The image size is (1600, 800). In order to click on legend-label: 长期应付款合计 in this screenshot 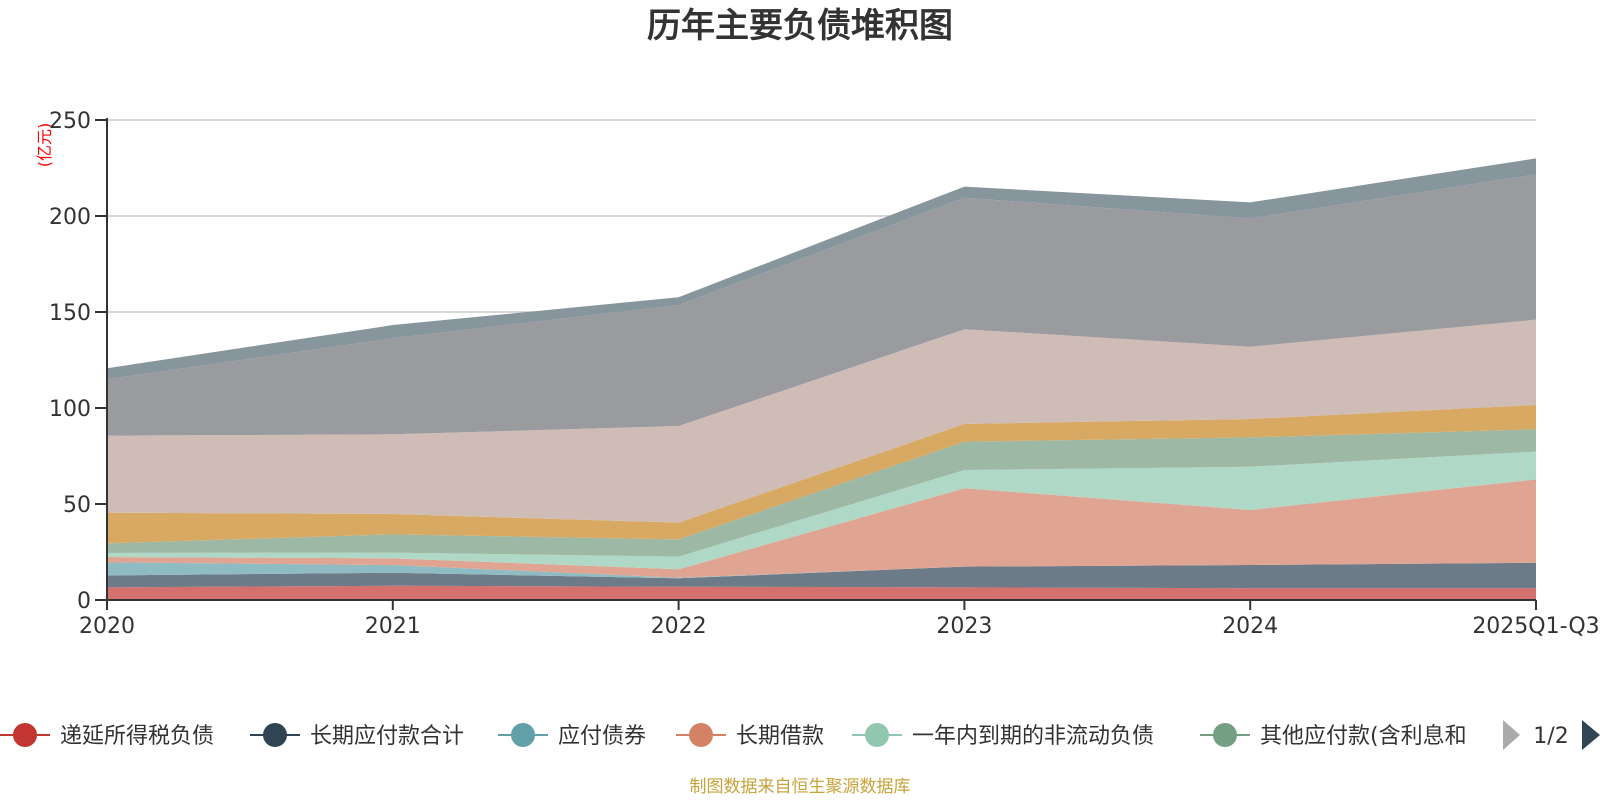, I will do `click(387, 736)`.